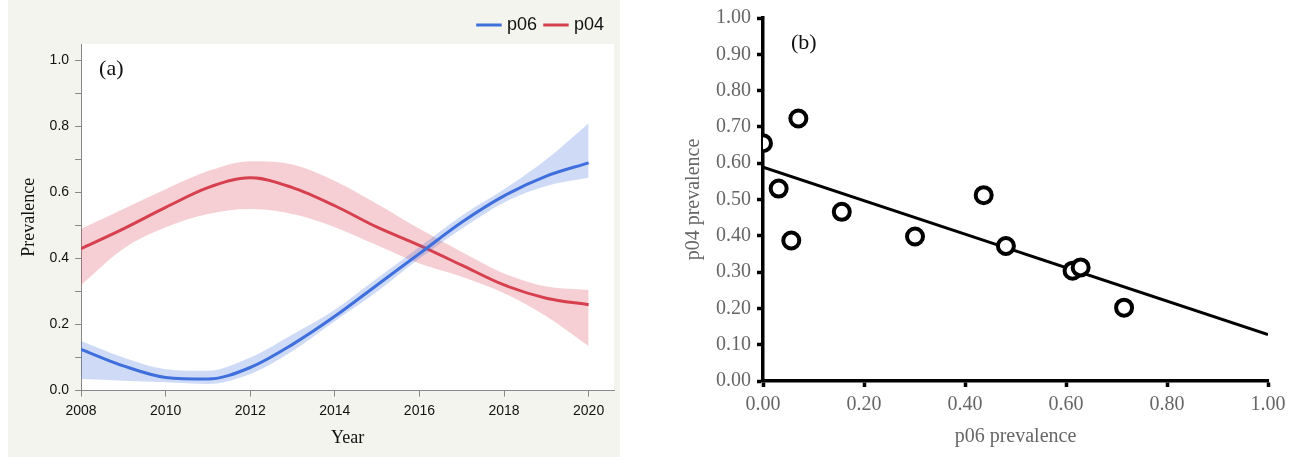  Describe the element at coordinates (347, 436) in the screenshot. I see `x-axis-title: Year` at that location.